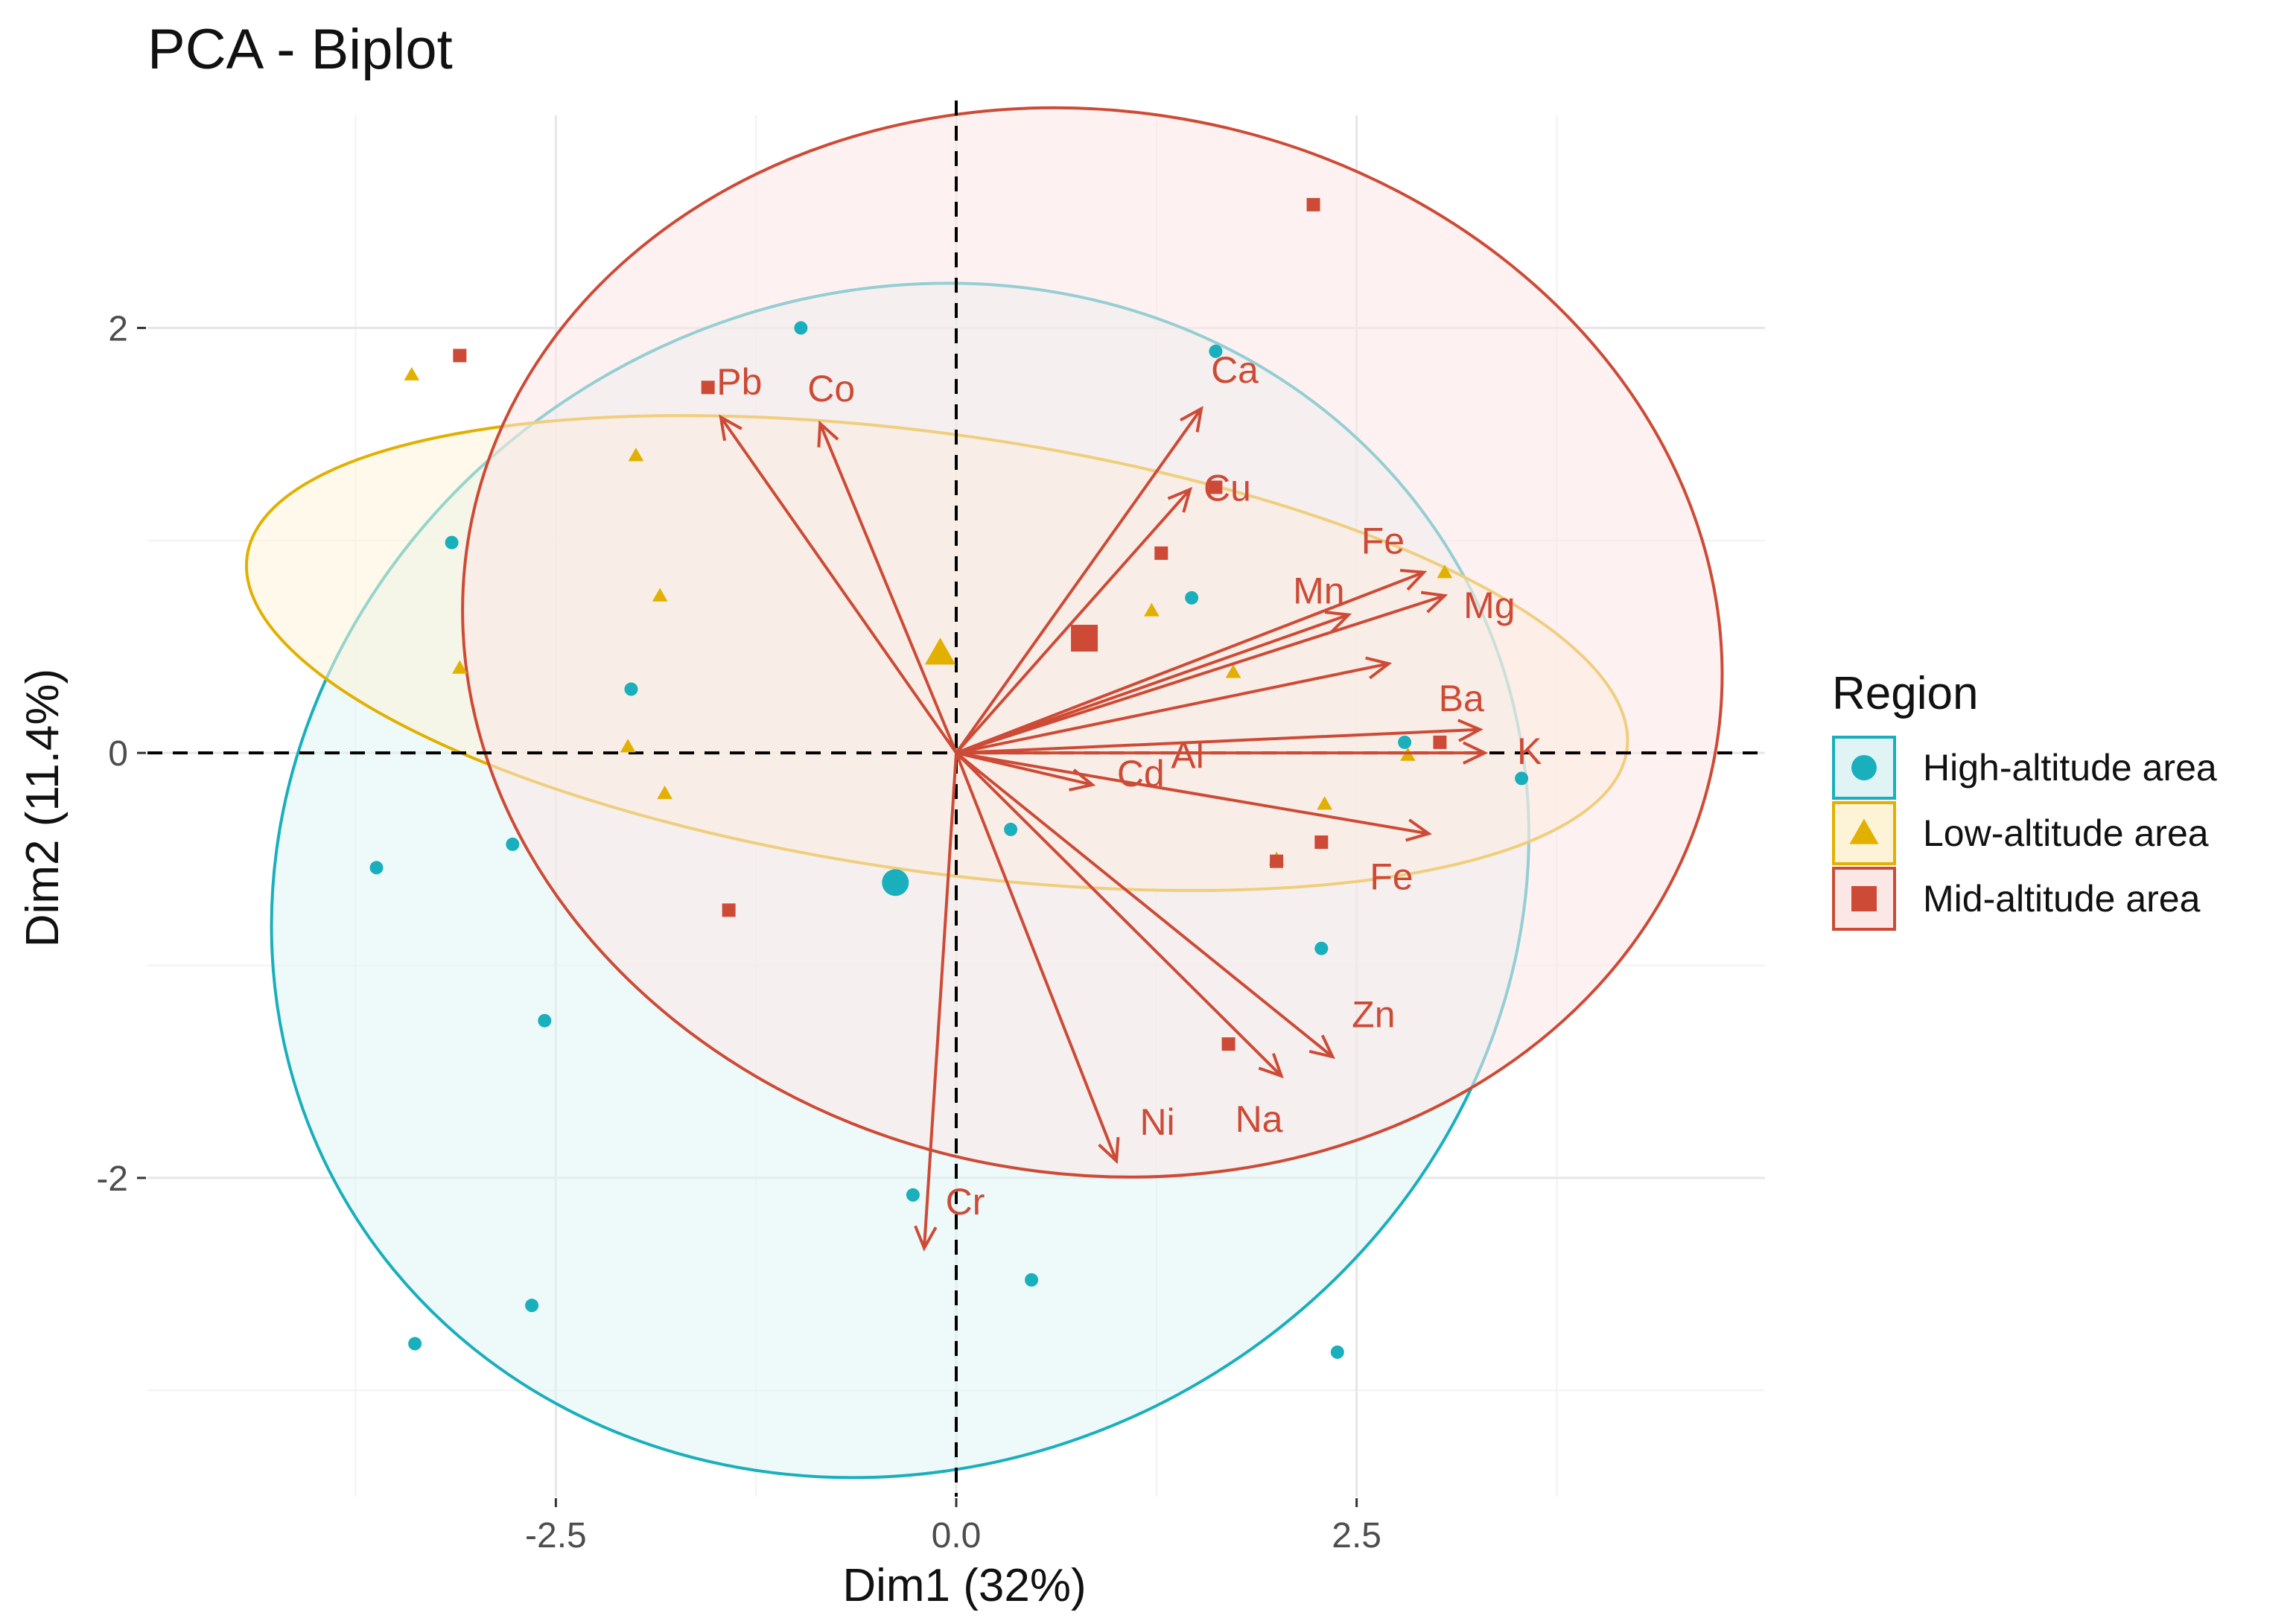 This screenshot has height=1624, width=2296. I want to click on loading-label-cu: Cu, so click(1227, 488).